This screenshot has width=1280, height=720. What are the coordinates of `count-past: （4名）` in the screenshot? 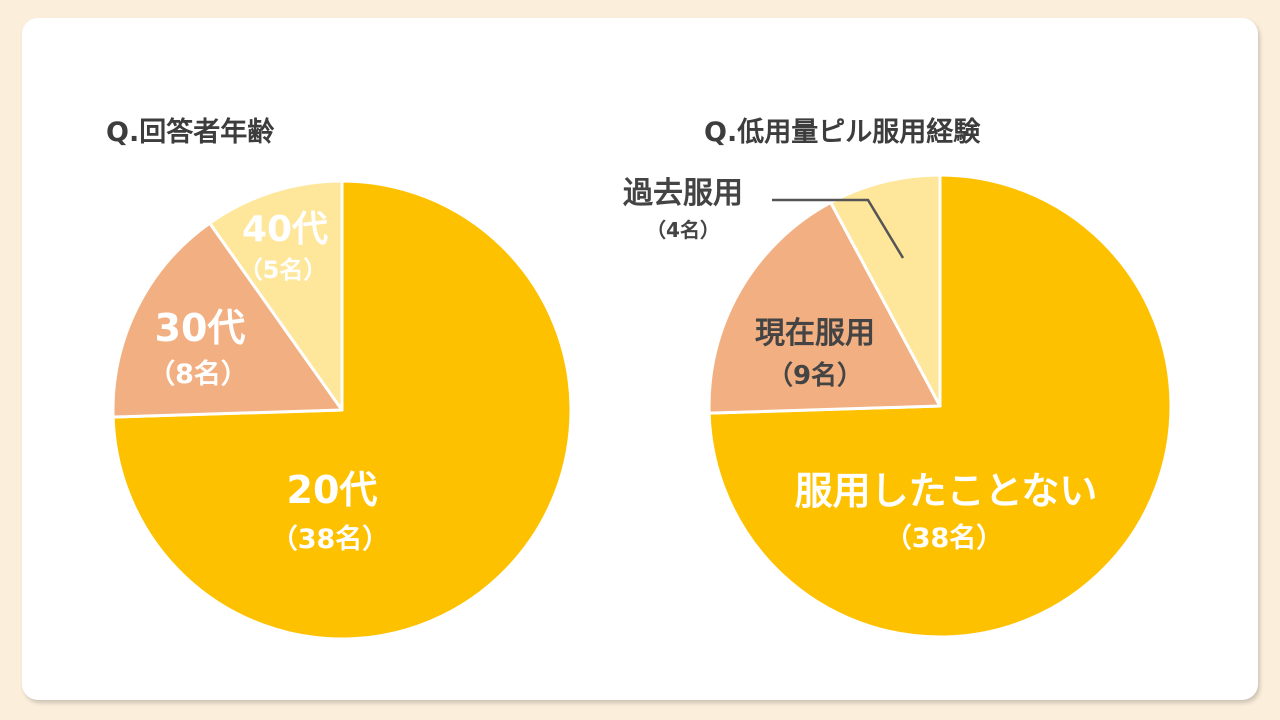 It's located at (683, 230).